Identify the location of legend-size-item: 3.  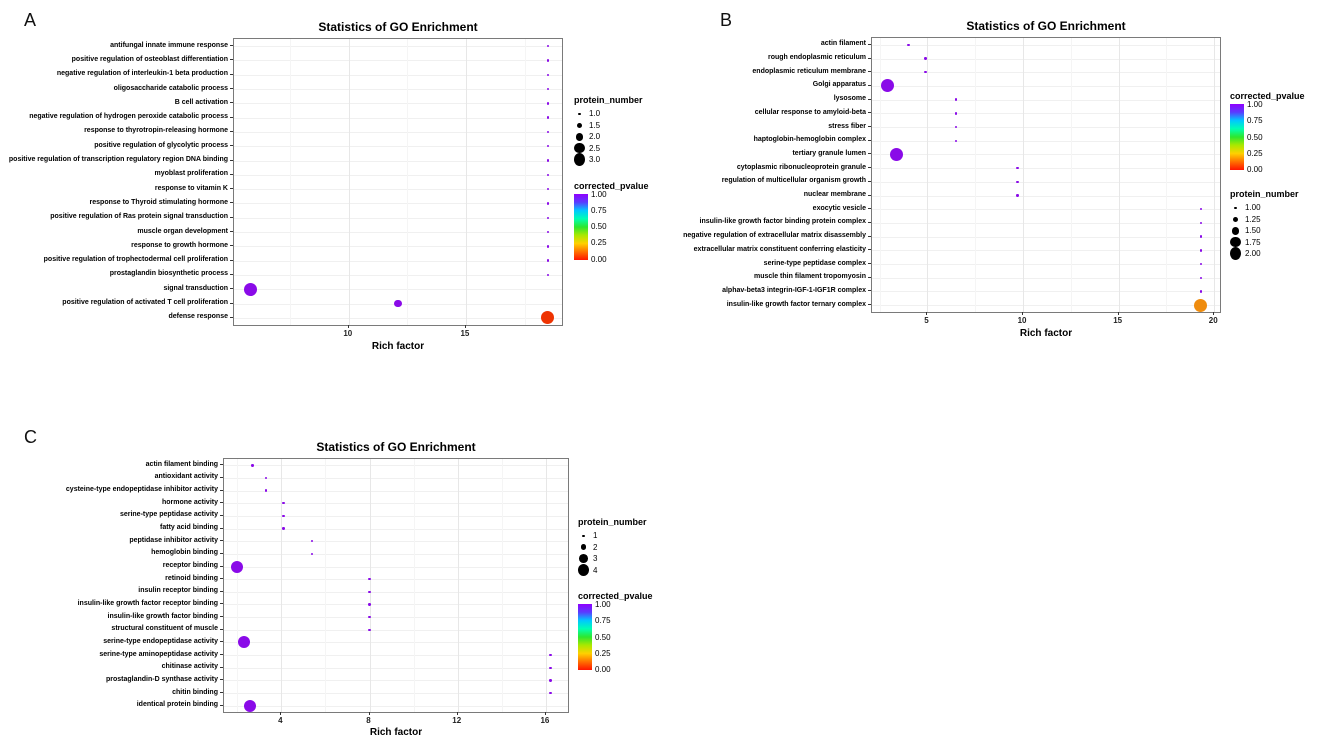
(615, 559).